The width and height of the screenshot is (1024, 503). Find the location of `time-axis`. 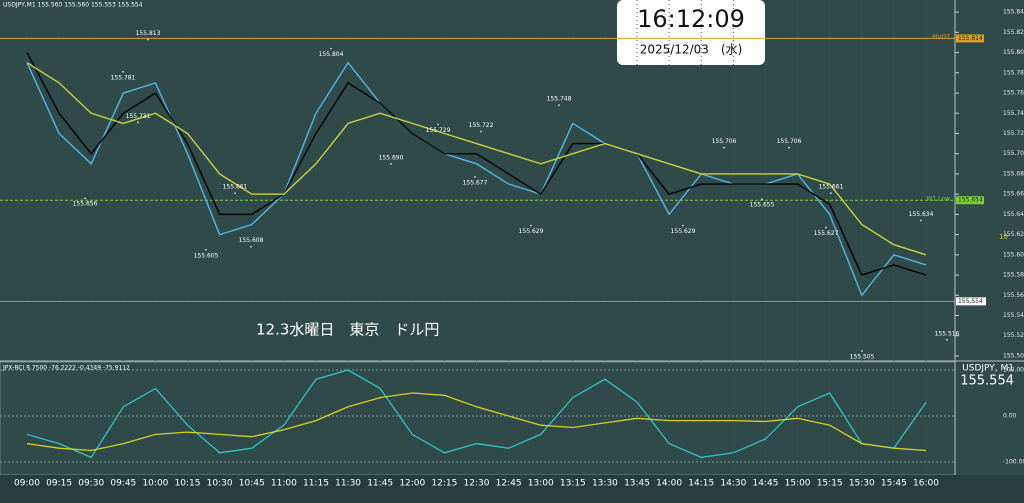

time-axis is located at coordinates (512, 489).